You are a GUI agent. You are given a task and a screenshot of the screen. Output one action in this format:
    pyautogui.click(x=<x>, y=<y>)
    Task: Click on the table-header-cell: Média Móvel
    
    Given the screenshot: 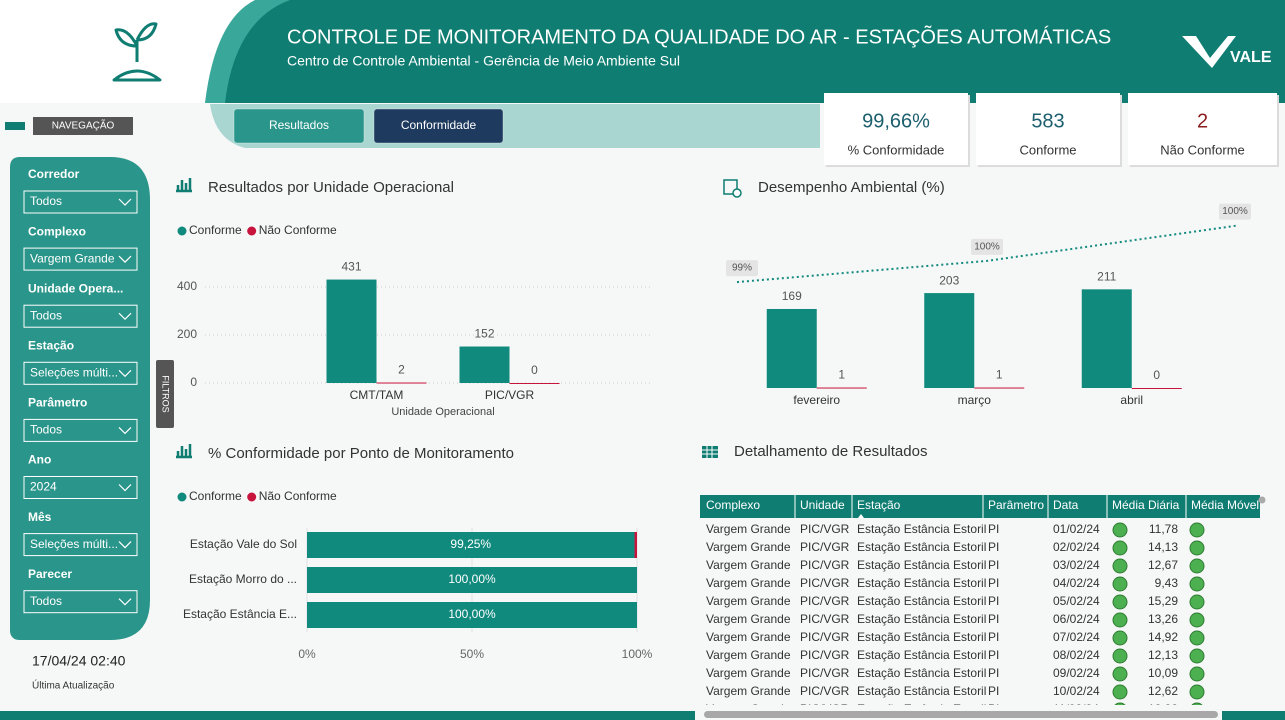 What is the action you would take?
    pyautogui.click(x=1225, y=505)
    